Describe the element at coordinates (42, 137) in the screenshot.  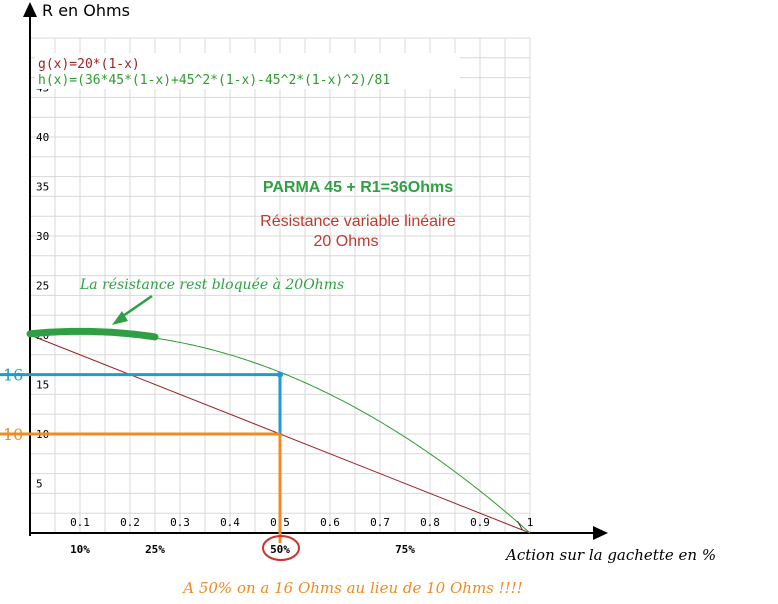
I see `y-tick-label: 40` at that location.